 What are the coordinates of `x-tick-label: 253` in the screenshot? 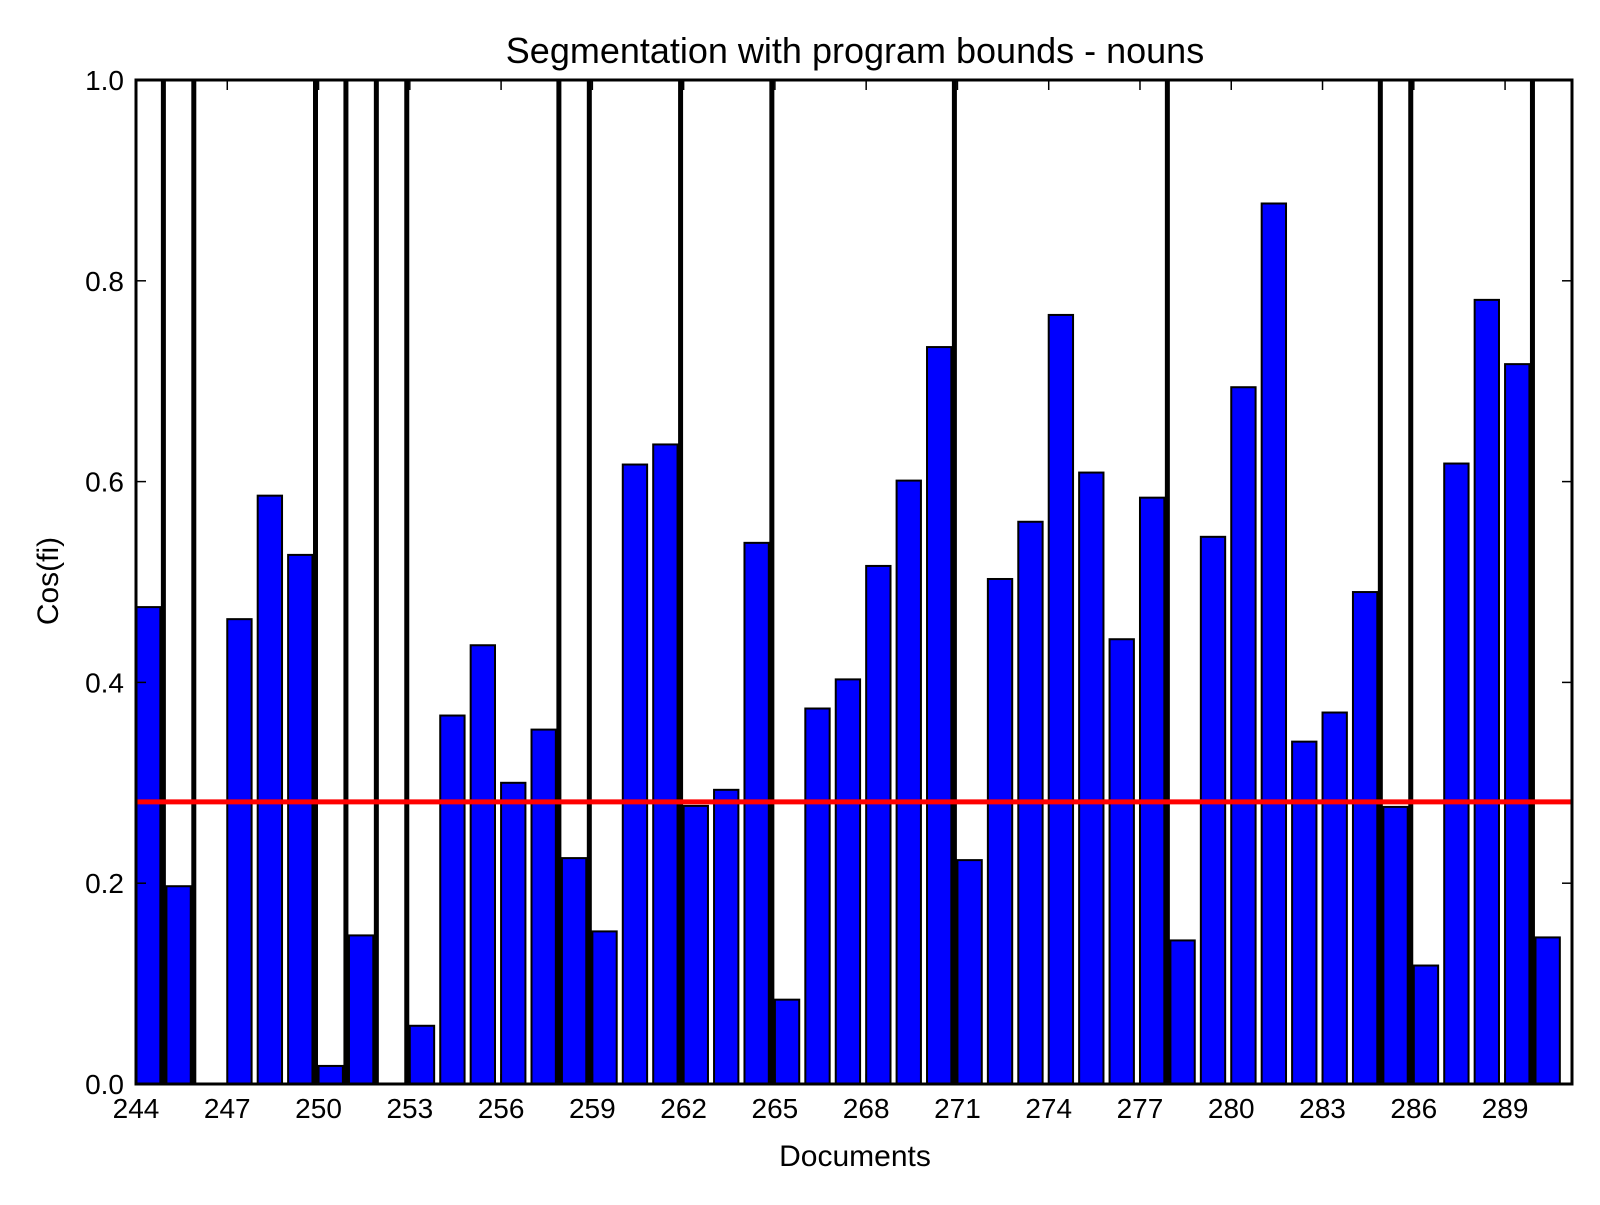 It's located at (409, 1108).